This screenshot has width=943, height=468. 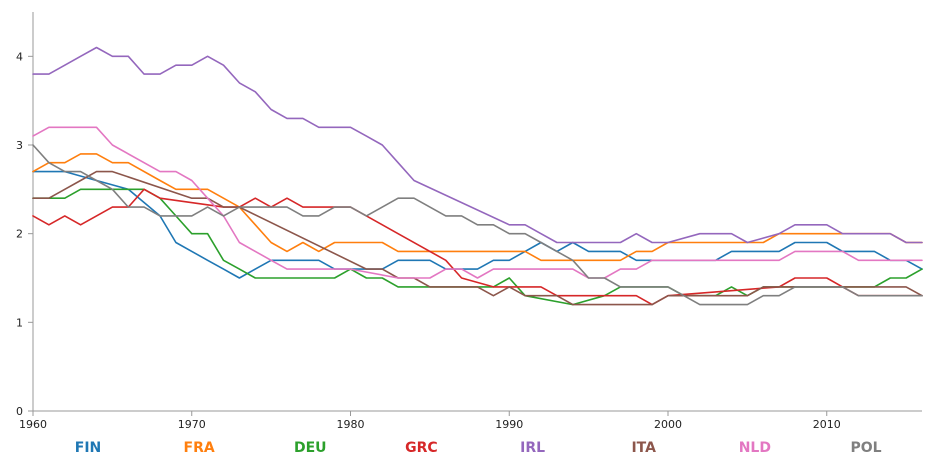 What do you see at coordinates (19, 56) in the screenshot?
I see `y-tick-label: 4` at bounding box center [19, 56].